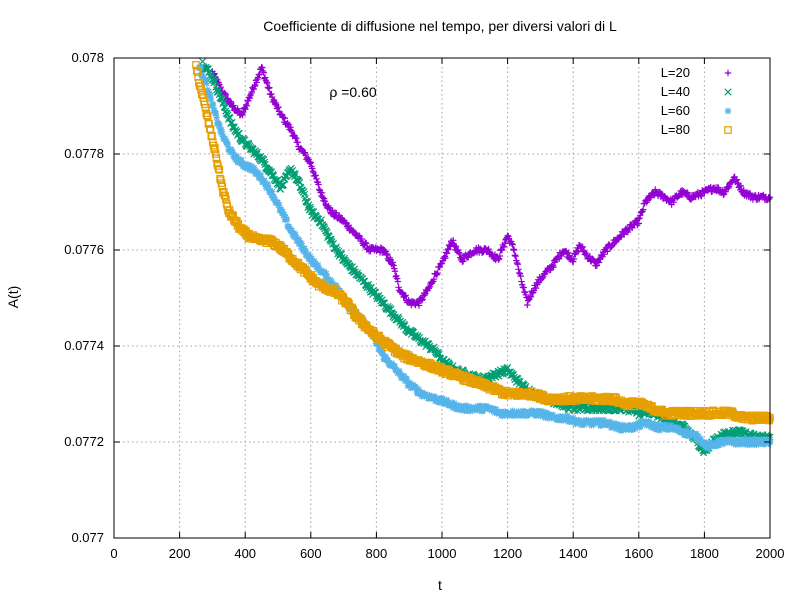  I want to click on legend-label: L=20, so click(675, 72).